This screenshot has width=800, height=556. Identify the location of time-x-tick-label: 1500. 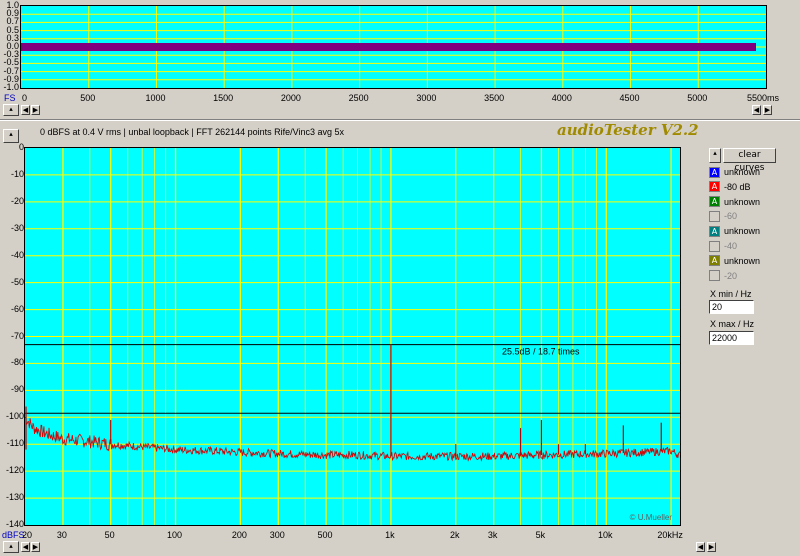
(223, 98).